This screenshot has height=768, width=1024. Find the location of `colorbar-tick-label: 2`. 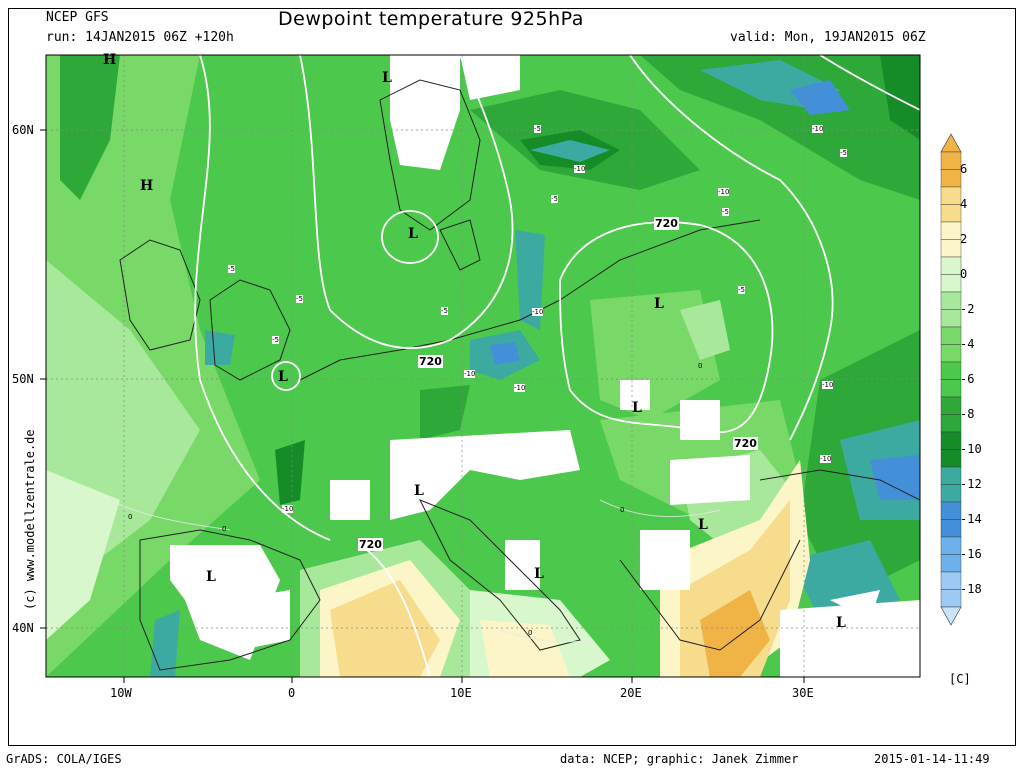

colorbar-tick-label: 2 is located at coordinates (964, 238).